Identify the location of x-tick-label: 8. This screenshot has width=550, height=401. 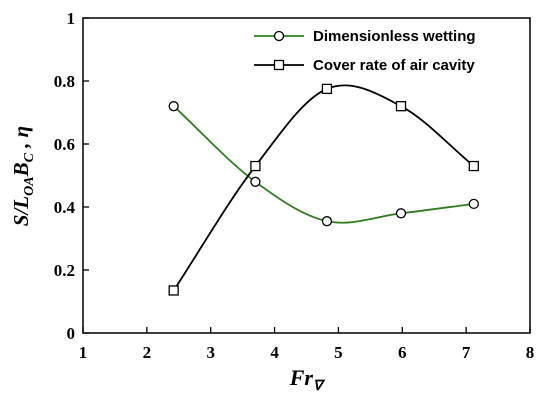
(530, 352).